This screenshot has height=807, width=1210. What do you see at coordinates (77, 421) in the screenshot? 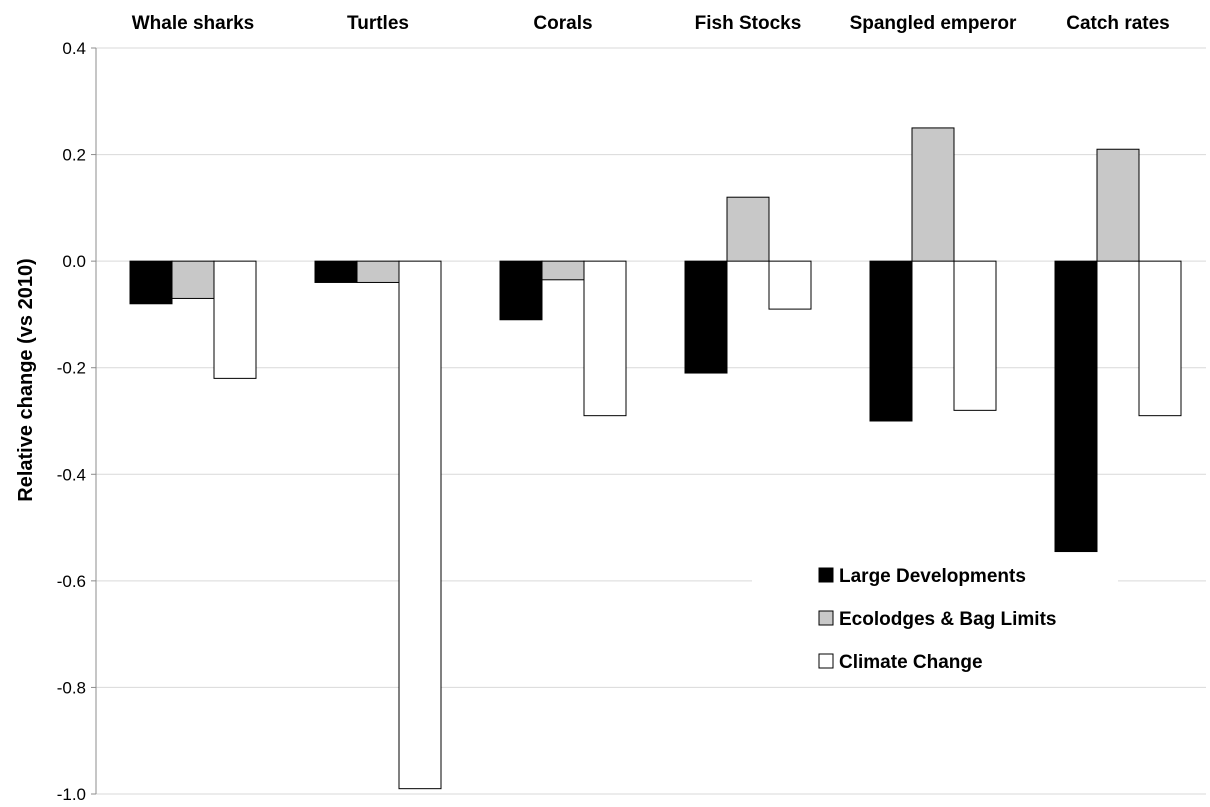
I see `y-axis: 0.4 0.2 0.0 -0.2 -0.4 -0.6 -0.8 -1.0` at bounding box center [77, 421].